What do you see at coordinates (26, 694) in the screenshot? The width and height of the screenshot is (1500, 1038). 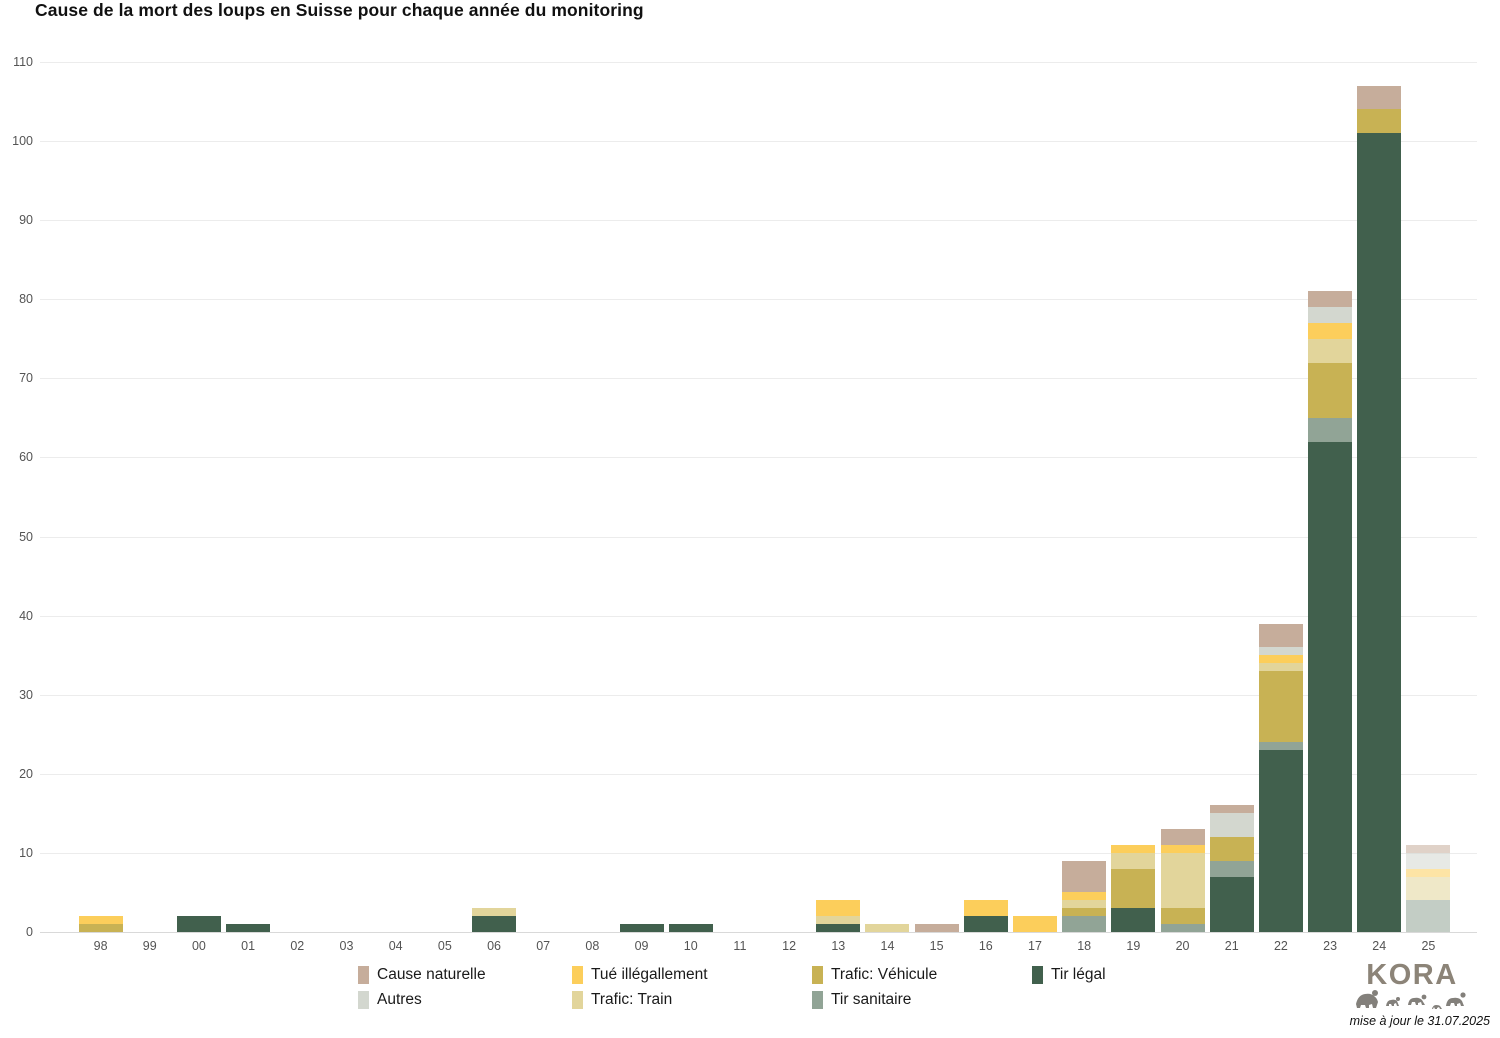 I see `y-axis-tick-label: 30` at bounding box center [26, 694].